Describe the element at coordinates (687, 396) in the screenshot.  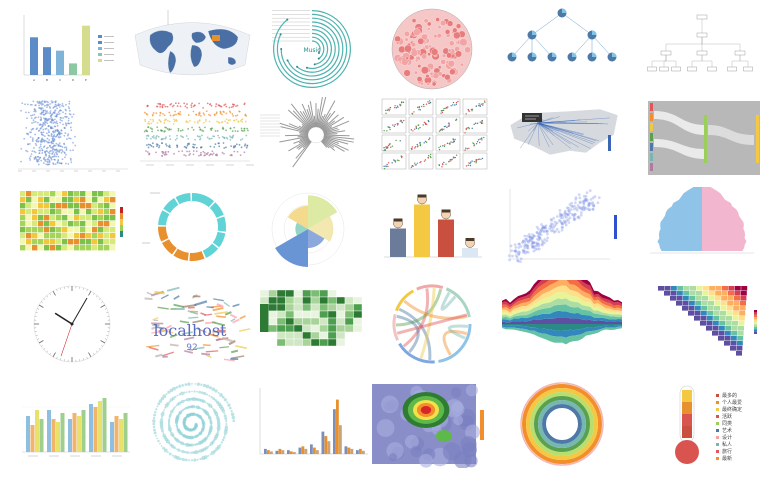
I see `thermometer-band` at that location.